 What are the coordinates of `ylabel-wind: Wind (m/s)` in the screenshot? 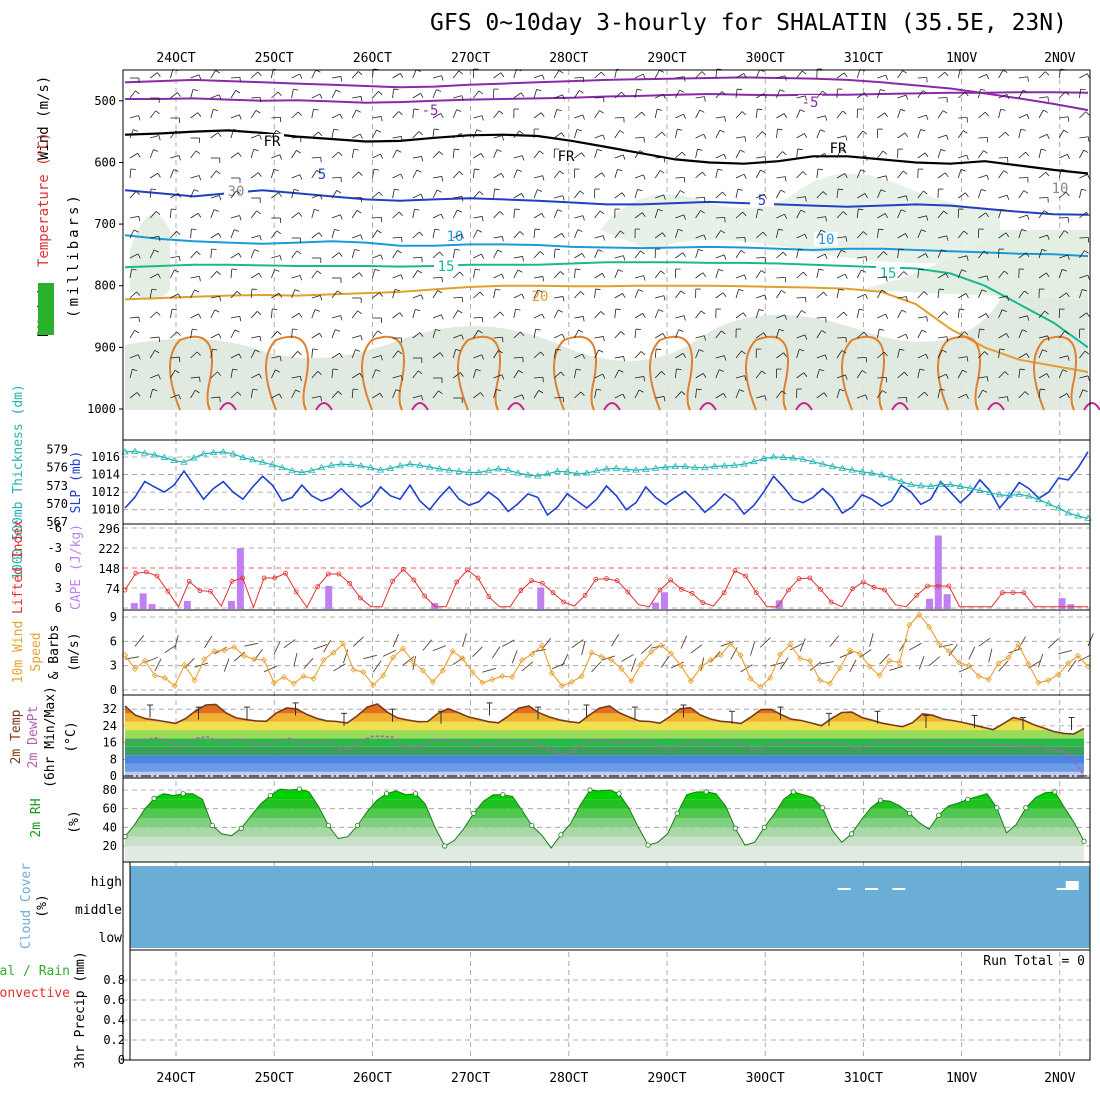 It's located at (44, 118).